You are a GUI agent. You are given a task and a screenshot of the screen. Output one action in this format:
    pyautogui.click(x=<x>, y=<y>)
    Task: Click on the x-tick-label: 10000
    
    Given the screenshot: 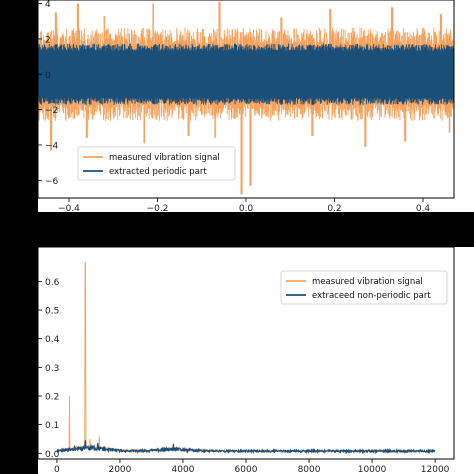 What is the action you would take?
    pyautogui.click(x=372, y=469)
    